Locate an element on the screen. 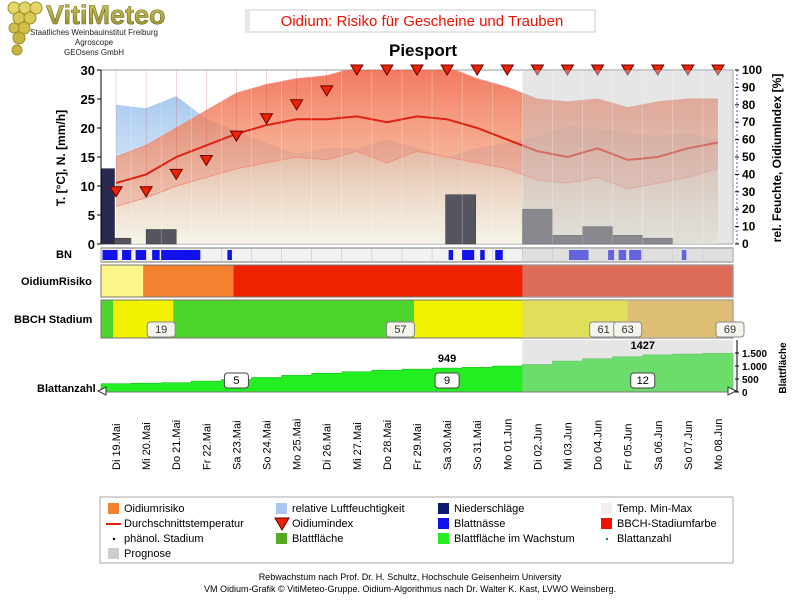 This screenshot has width=800, height=600. leaf-area-row: 949 1427 5 9 12 is located at coordinates (417, 368).